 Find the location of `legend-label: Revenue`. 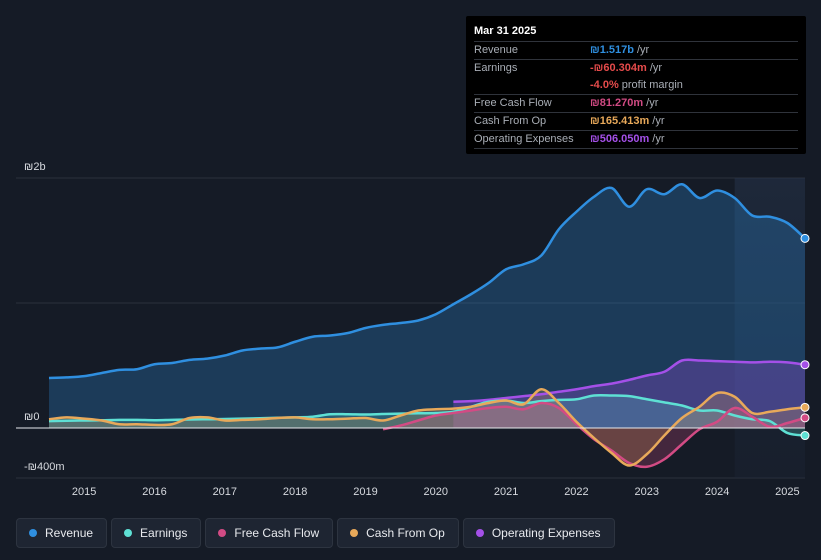

legend-label: Revenue is located at coordinates (69, 533).